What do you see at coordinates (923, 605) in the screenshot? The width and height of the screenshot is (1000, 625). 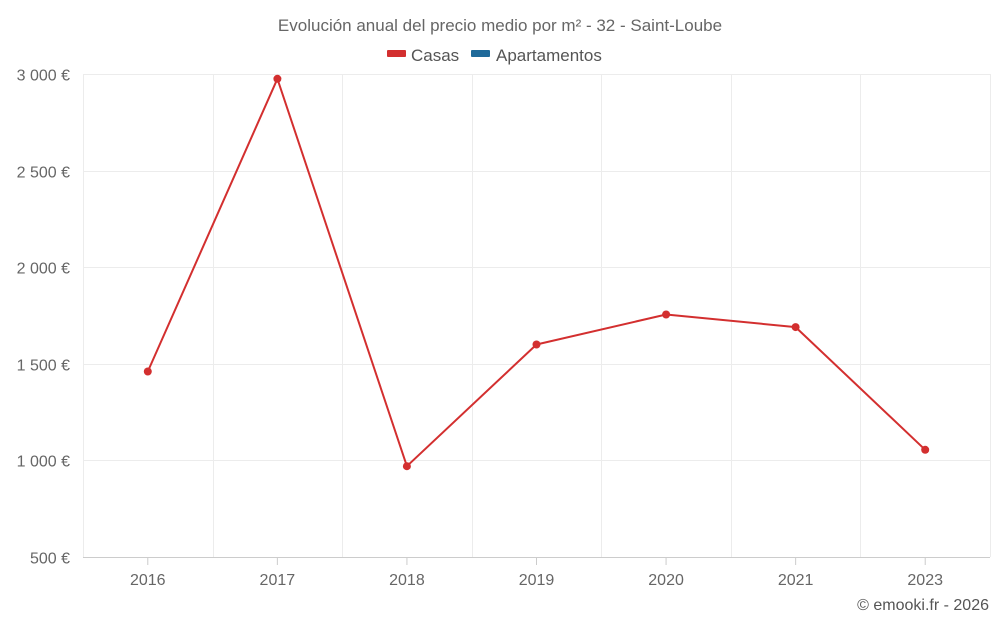 I see `credit-text: © emooki.fr - 2026` at bounding box center [923, 605].